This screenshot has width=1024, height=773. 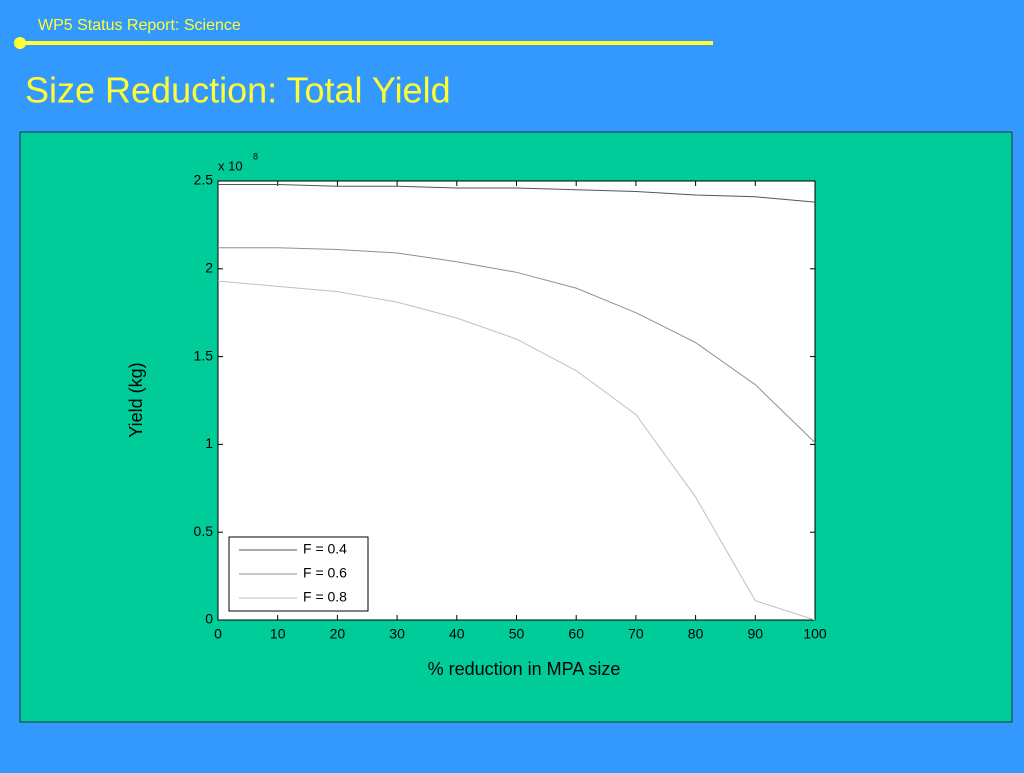 I want to click on y-tick-label: 1.5, so click(x=204, y=355).